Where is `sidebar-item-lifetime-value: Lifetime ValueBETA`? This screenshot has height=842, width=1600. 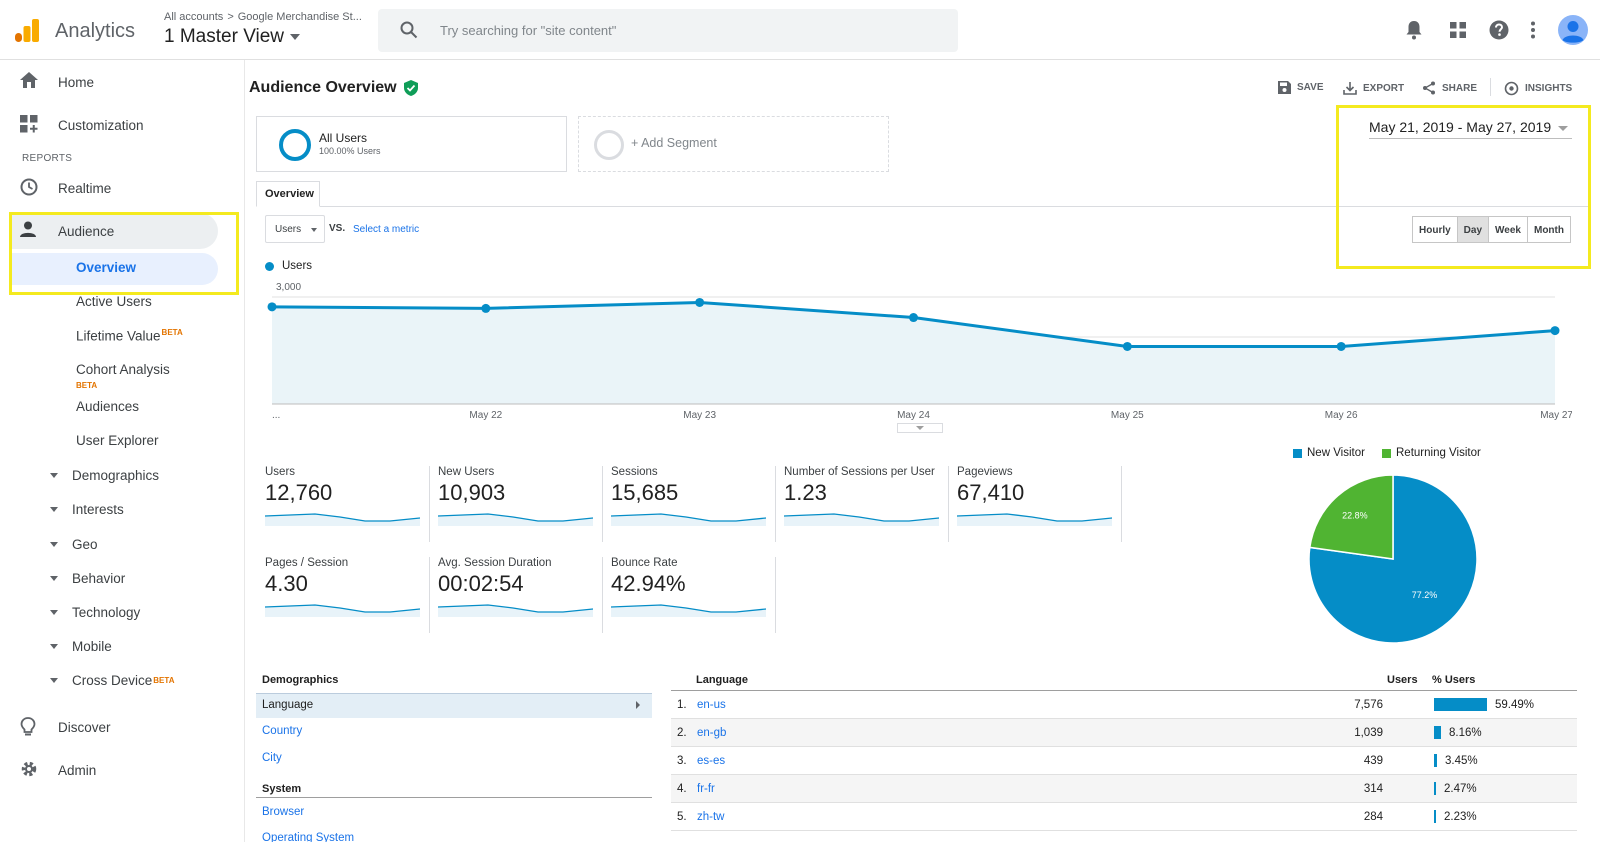 sidebar-item-lifetime-value: Lifetime ValueBETA is located at coordinates (129, 336).